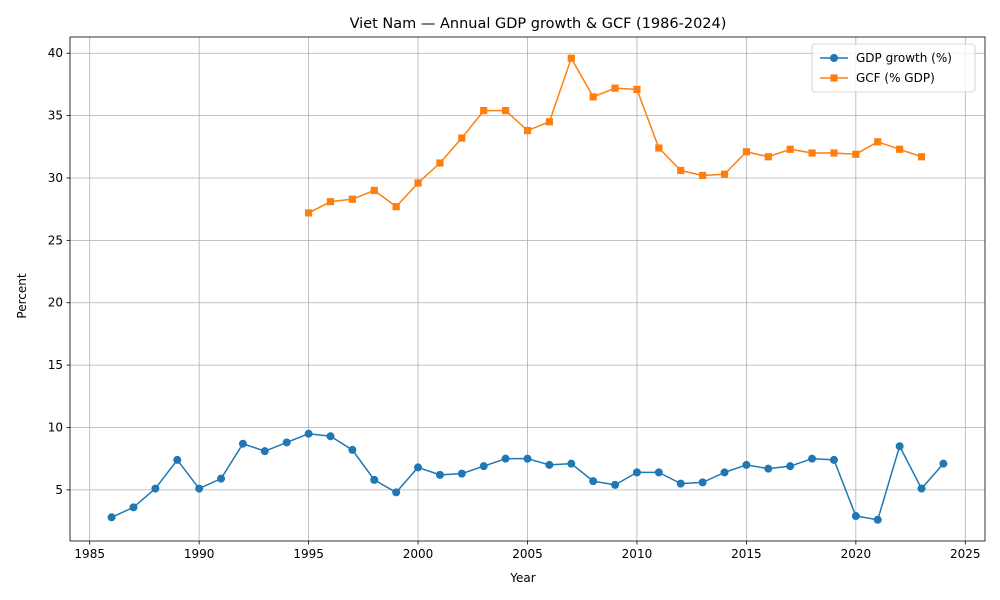 The height and width of the screenshot is (600, 1000). I want to click on legend-label: GDP growth (%), so click(904, 58).